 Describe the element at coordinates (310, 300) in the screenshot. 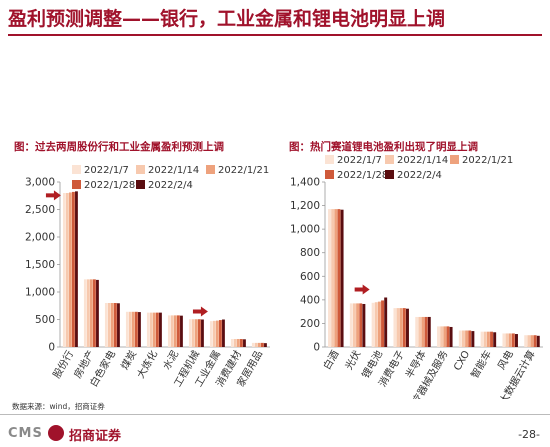

I see `y-tick-label: 400` at that location.